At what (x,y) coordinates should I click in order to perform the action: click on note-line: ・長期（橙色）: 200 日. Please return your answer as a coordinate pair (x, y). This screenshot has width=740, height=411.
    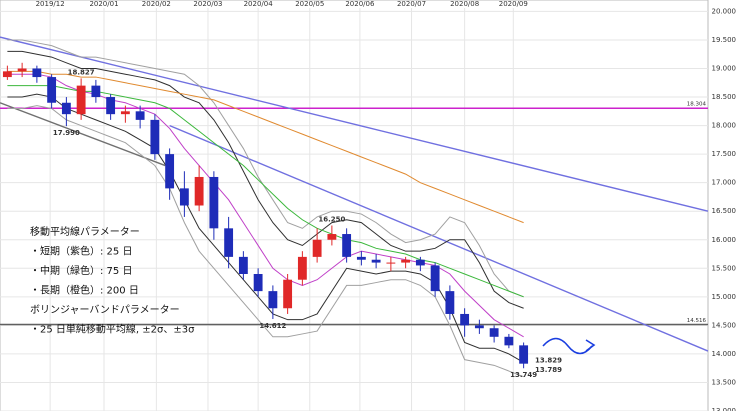
    Looking at the image, I should click on (84, 290).